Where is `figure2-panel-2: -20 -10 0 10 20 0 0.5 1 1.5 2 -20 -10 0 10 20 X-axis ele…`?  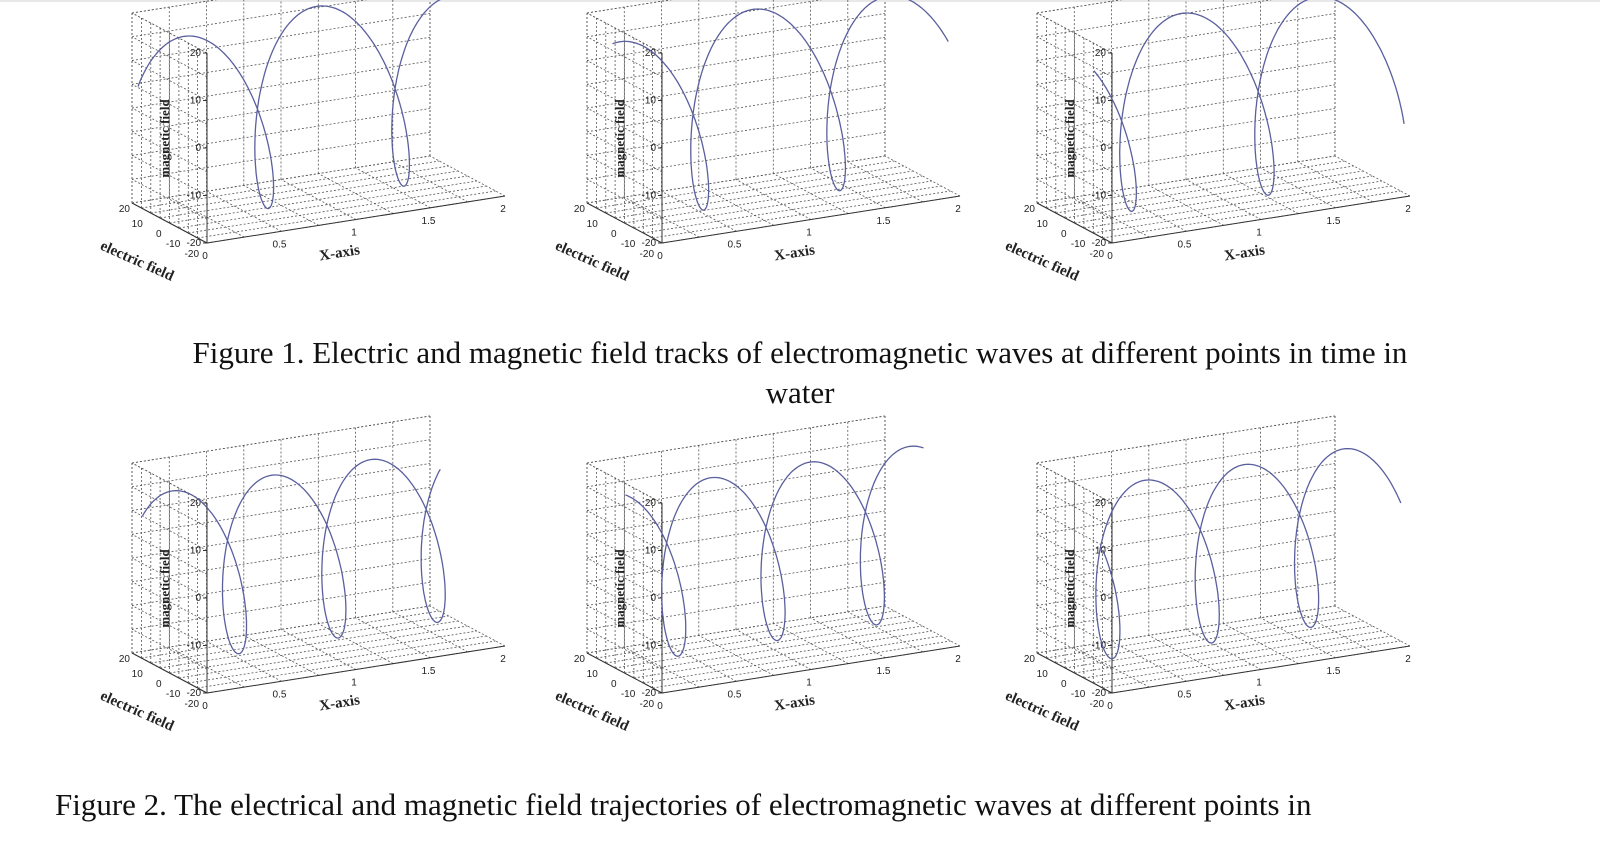
figure2-panel-2: -20 -10 0 10 20 0 0.5 1 1.5 2 -20 -10 0 10 20 X-axis ele… is located at coordinates (770, 590).